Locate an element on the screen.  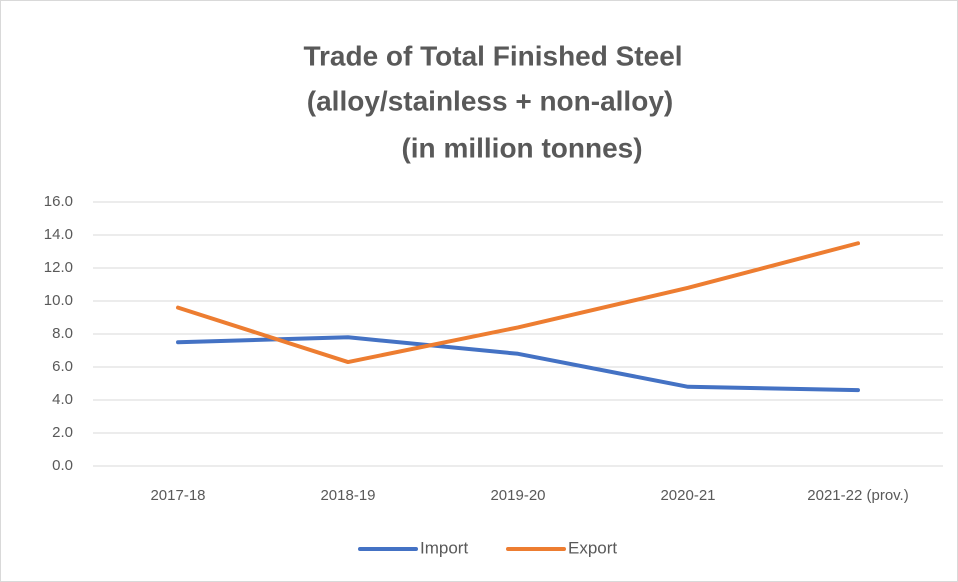
legend-label: Export is located at coordinates (592, 547).